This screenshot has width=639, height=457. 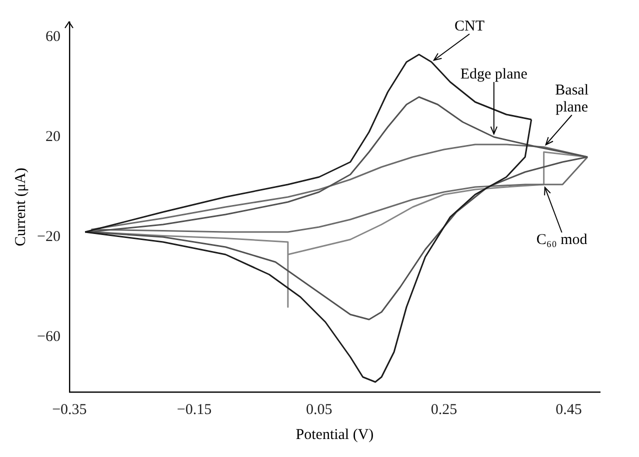 What do you see at coordinates (52, 36) in the screenshot?
I see `y-tick-label: 60` at bounding box center [52, 36].